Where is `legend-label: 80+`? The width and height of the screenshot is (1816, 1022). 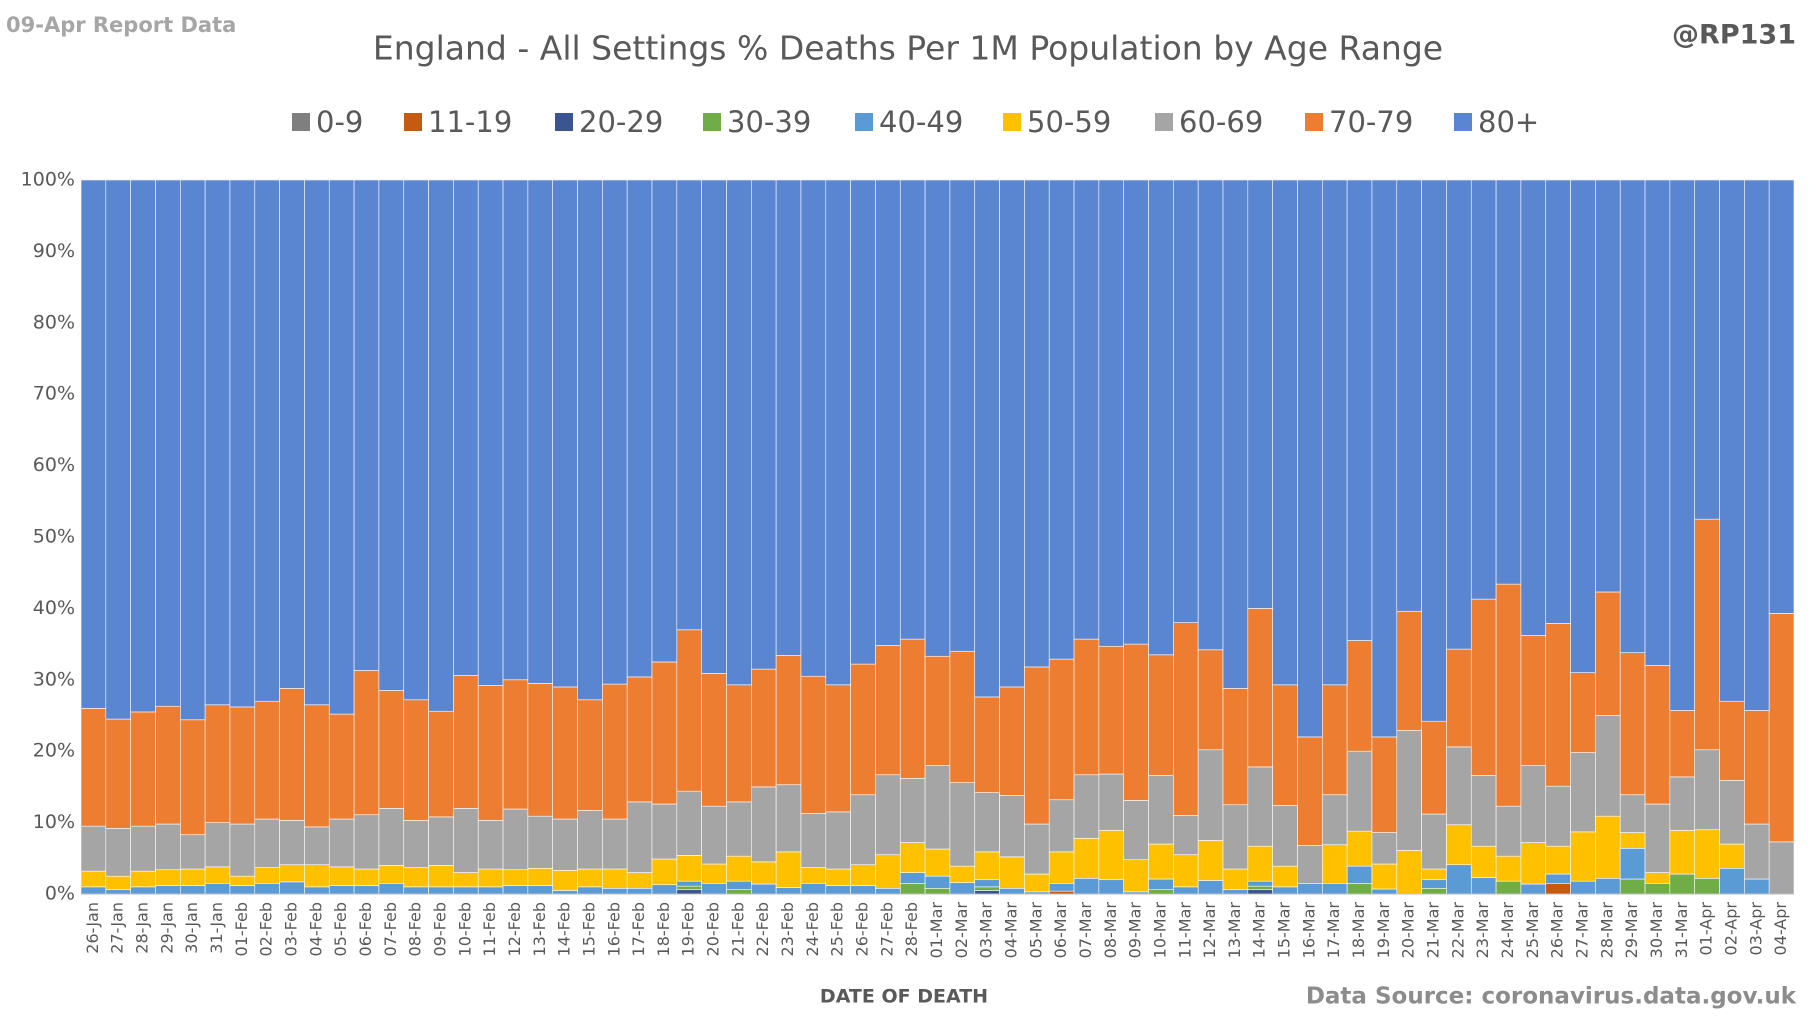
legend-label: 80+ is located at coordinates (1508, 122).